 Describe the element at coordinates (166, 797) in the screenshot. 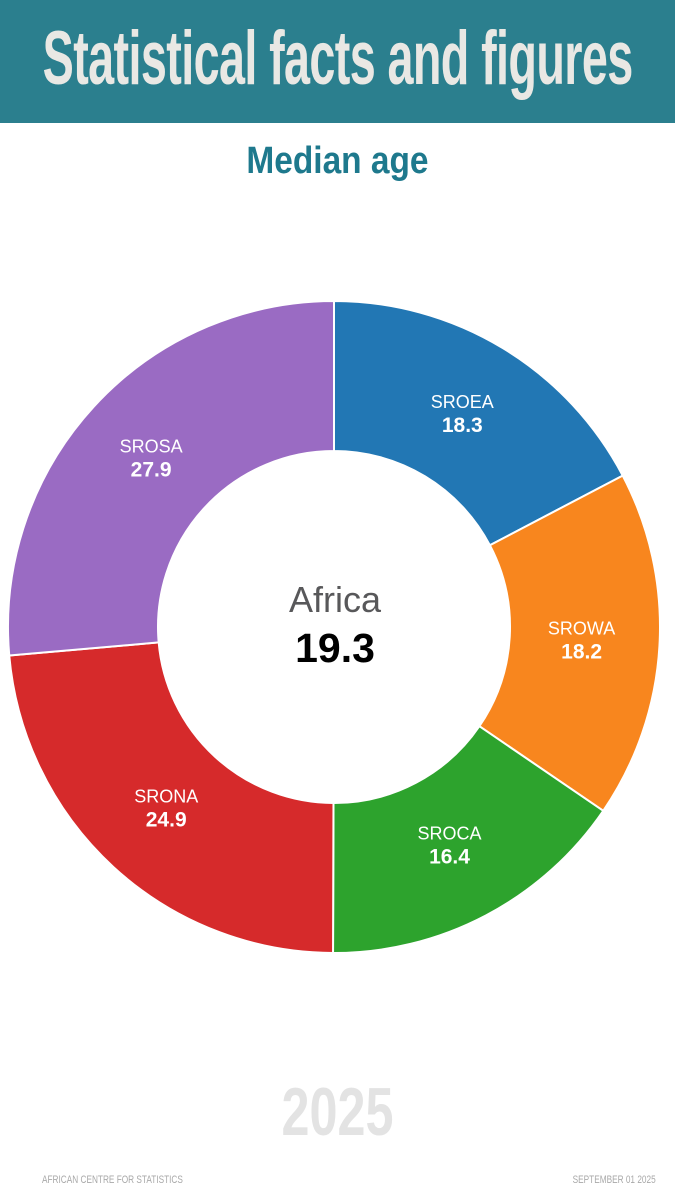

I see `segment-name-srona: SRONA` at that location.